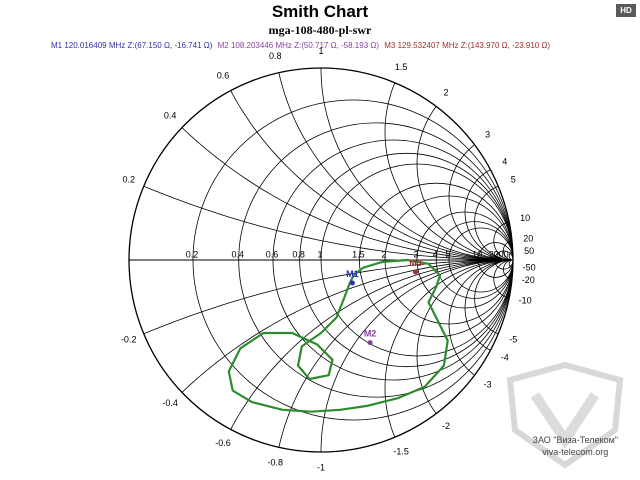 The image size is (640, 480). I want to click on reactance-tick-label: -0.6, so click(223, 443).